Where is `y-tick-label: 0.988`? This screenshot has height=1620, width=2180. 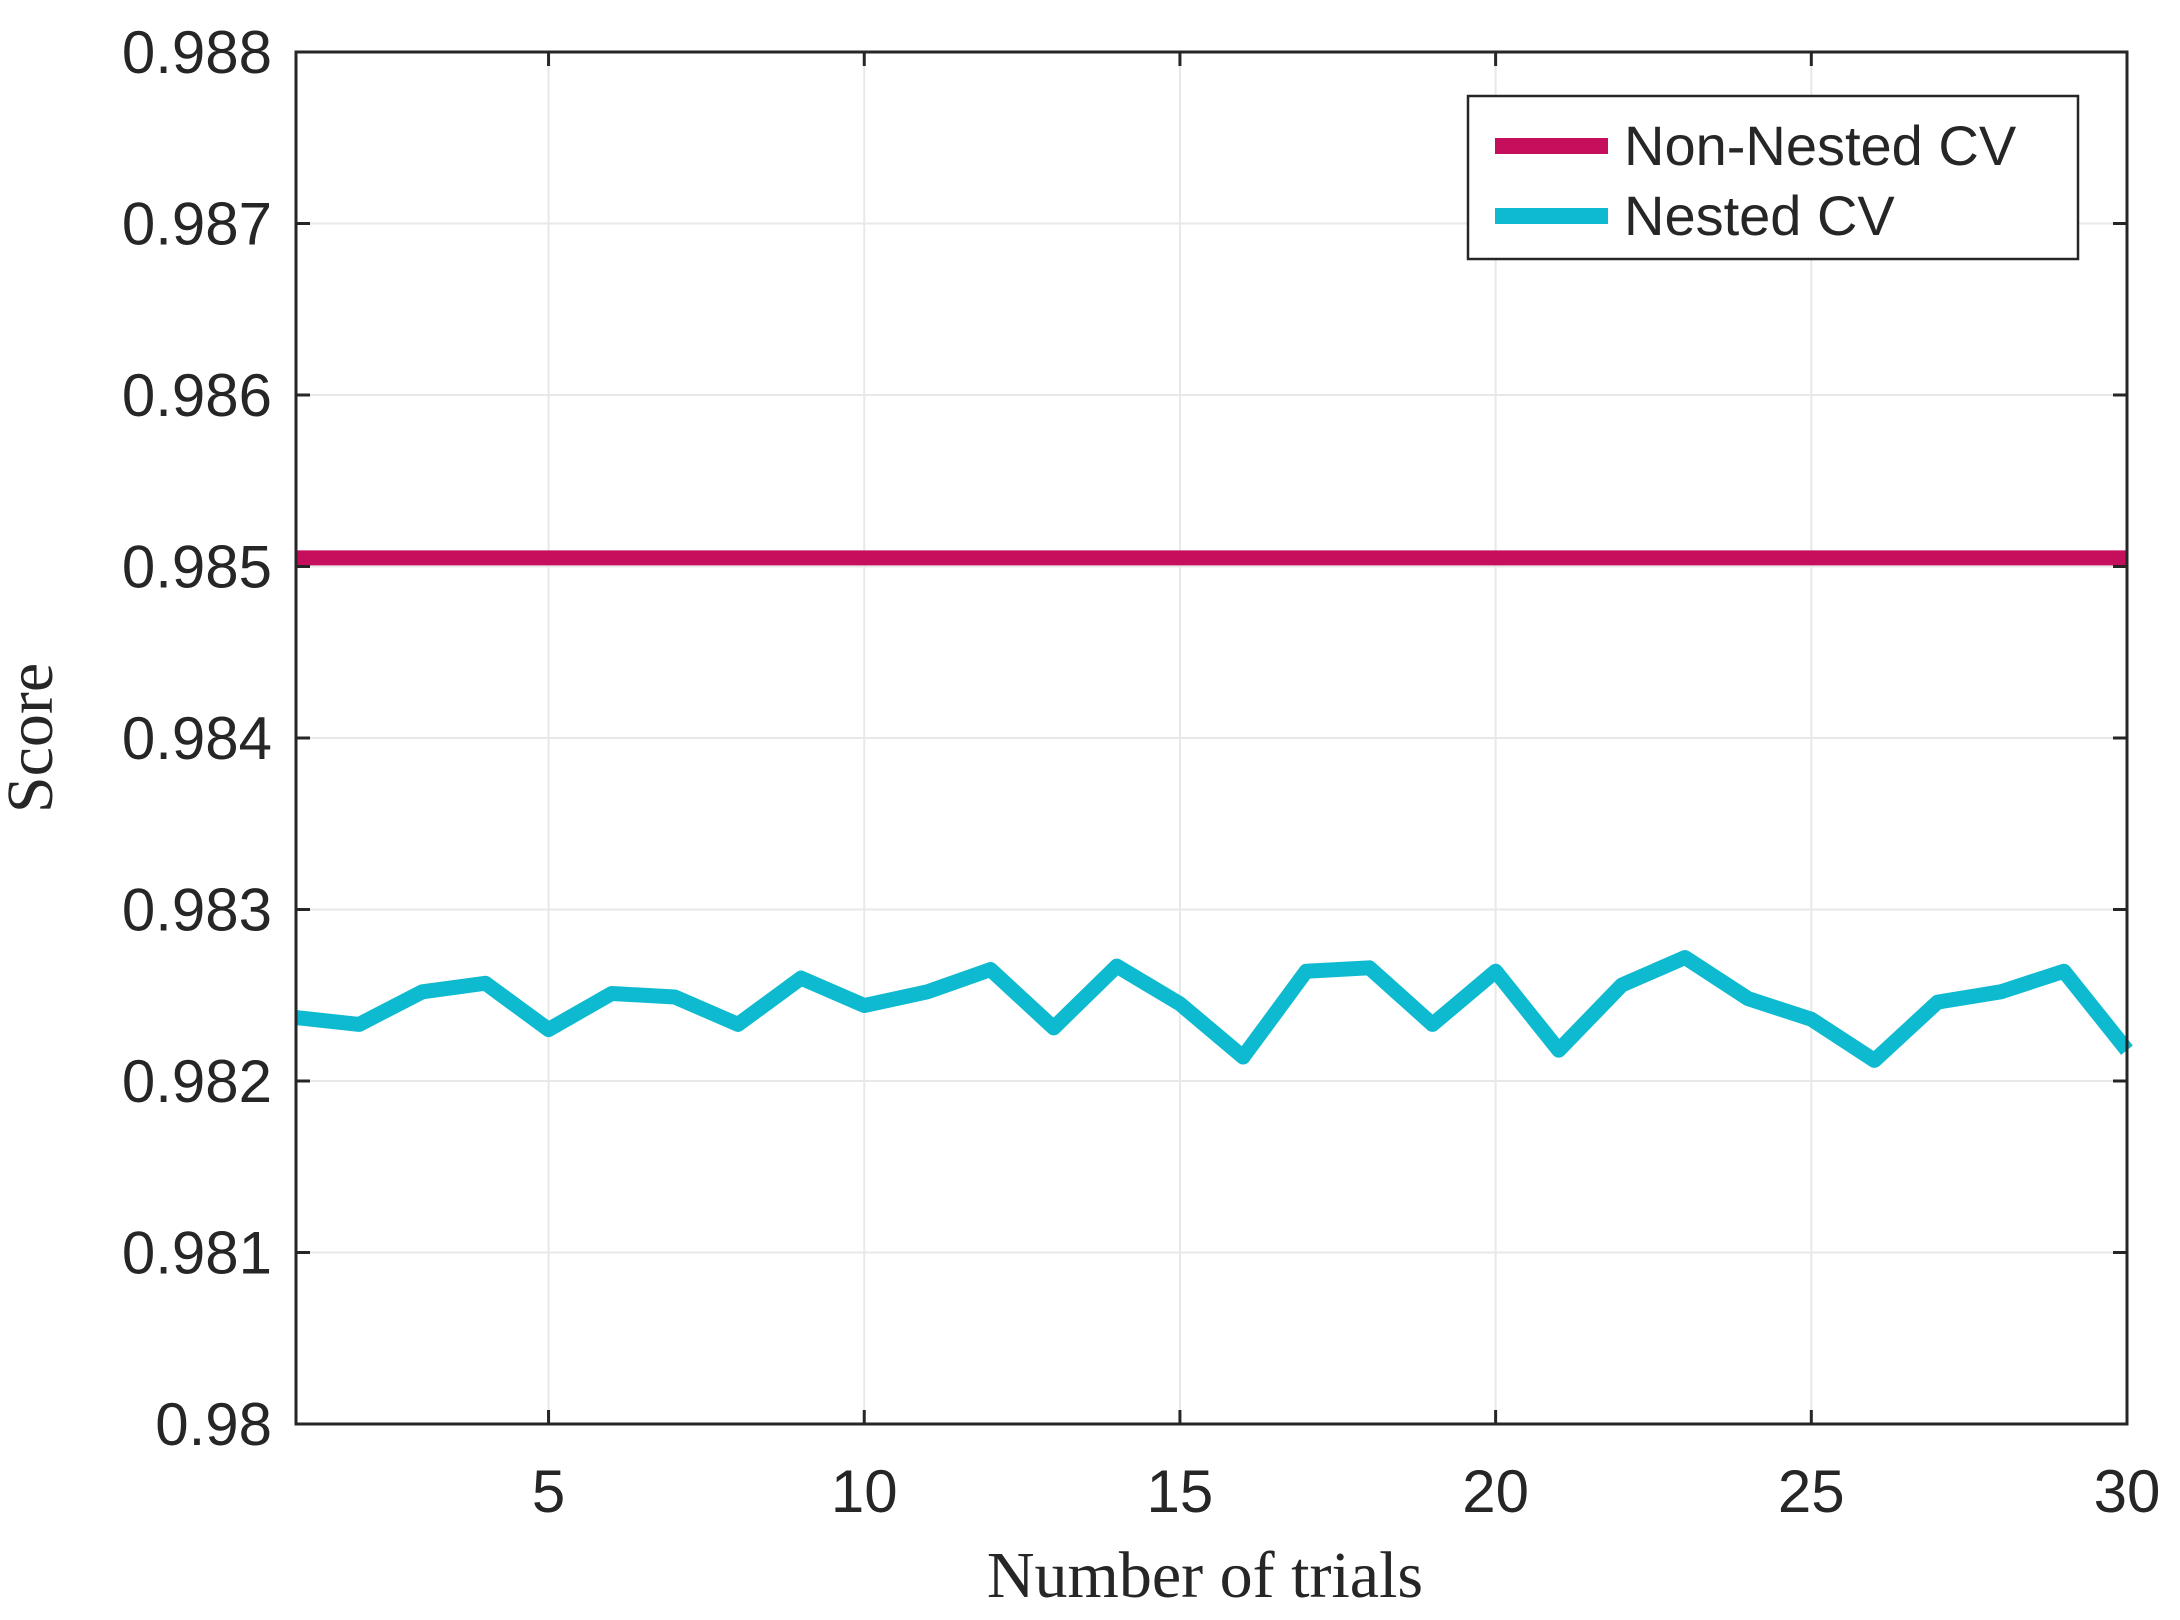
y-tick-label: 0.988 is located at coordinates (197, 52).